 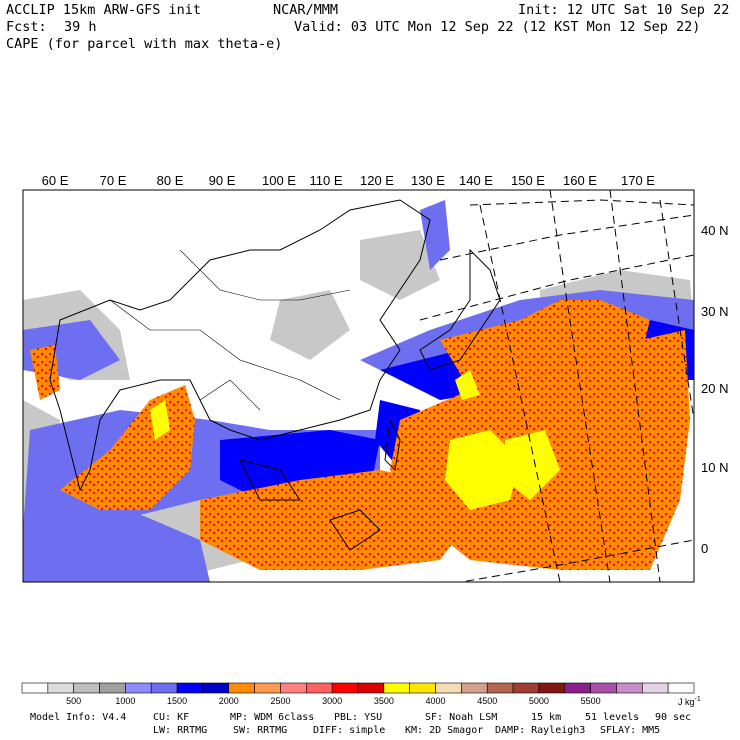 What do you see at coordinates (476, 180) in the screenshot?
I see `lon-label: 140 E` at bounding box center [476, 180].